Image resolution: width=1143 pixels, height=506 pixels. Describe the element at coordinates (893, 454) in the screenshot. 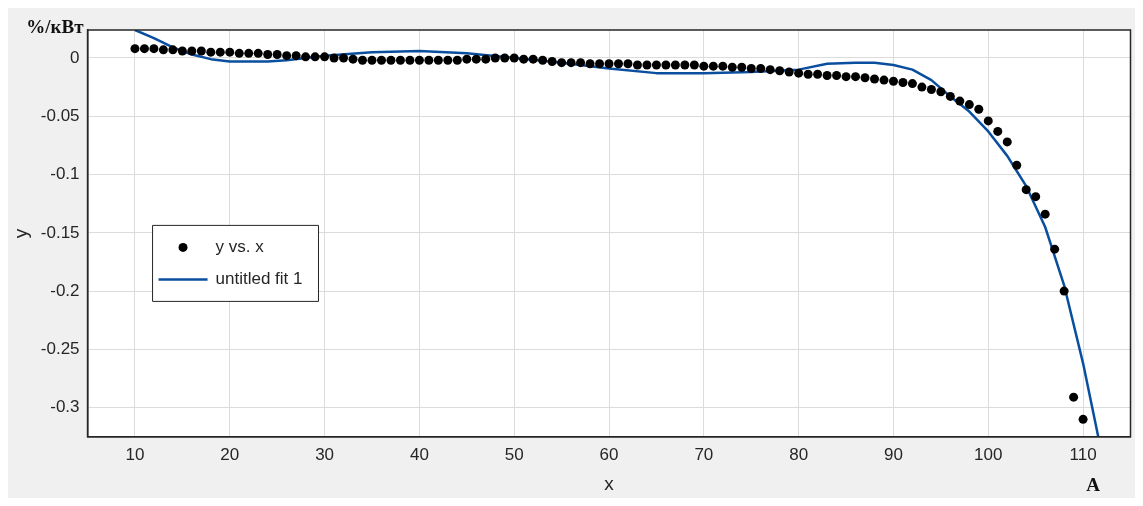

I see `x-tick-label: 90` at that location.